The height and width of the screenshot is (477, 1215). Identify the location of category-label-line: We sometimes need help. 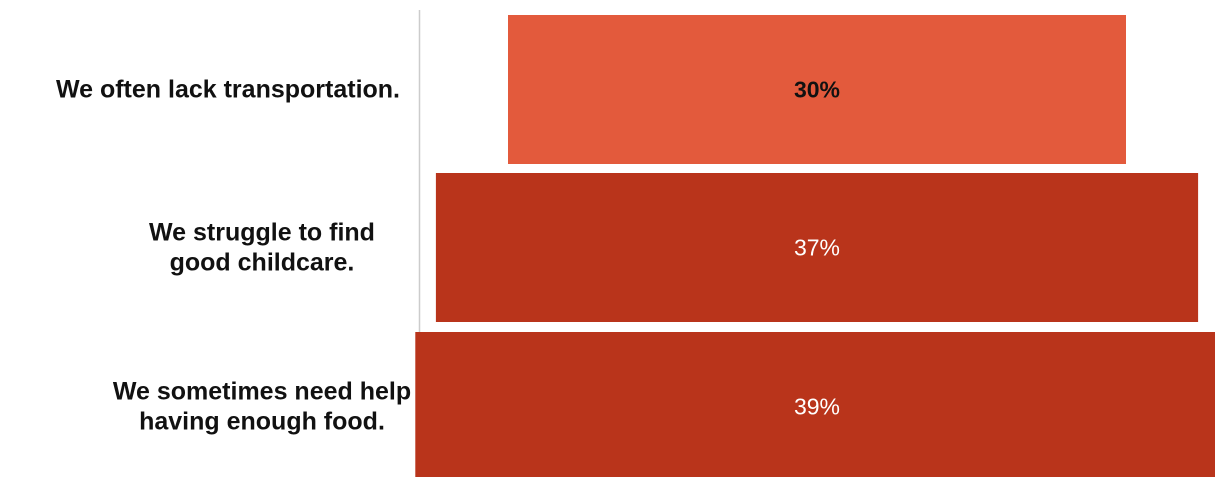
(262, 392).